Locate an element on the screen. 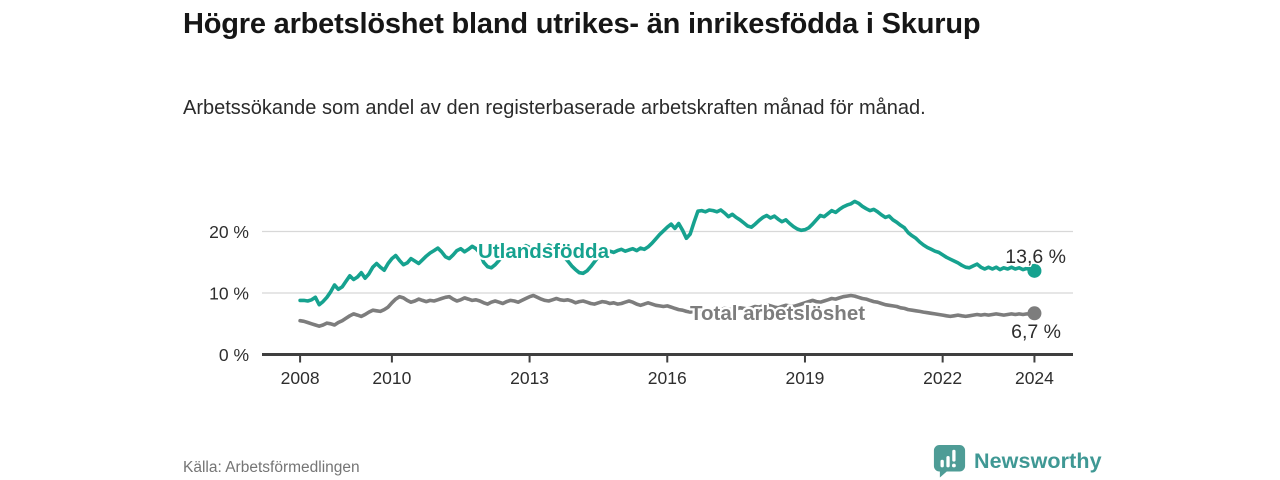 This screenshot has height=480, width=1280. source-note: Källa: Arbetsförmedlingen is located at coordinates (271, 467).